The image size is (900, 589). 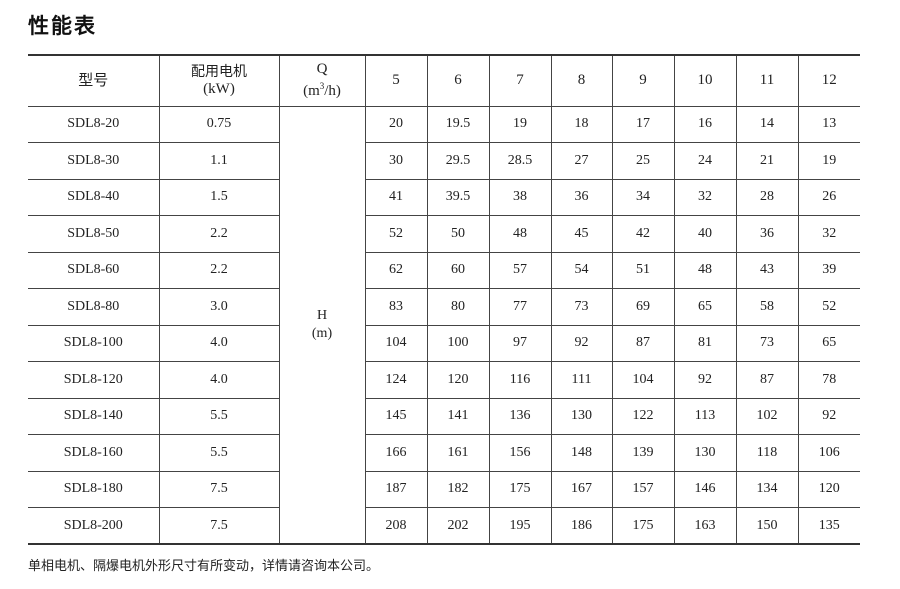 What do you see at coordinates (767, 489) in the screenshot?
I see `head-value-cell: 134` at bounding box center [767, 489].